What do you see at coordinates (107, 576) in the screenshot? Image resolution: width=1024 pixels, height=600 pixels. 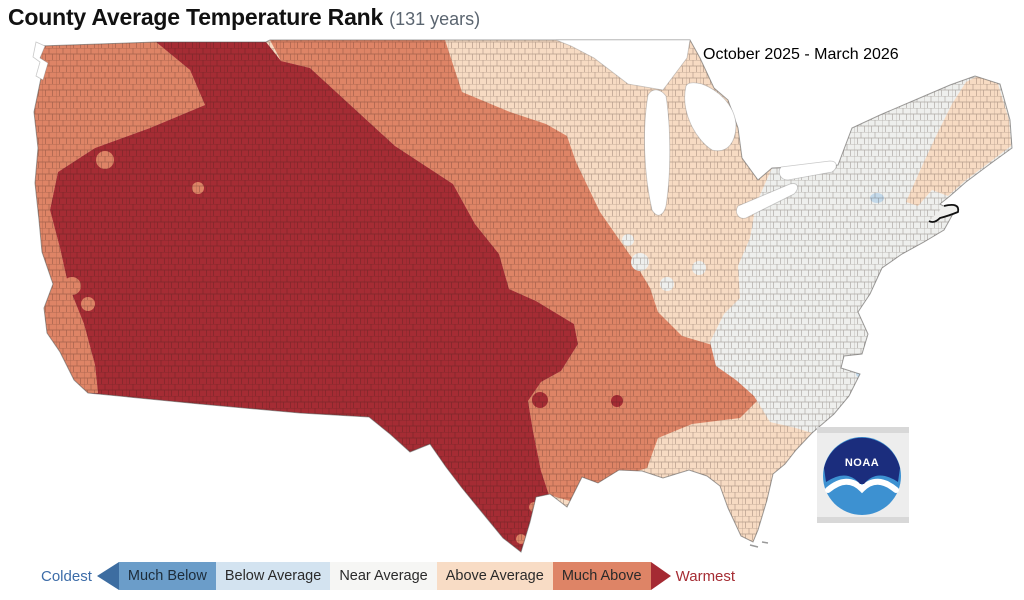 I see `coldest-arrow-icon` at bounding box center [107, 576].